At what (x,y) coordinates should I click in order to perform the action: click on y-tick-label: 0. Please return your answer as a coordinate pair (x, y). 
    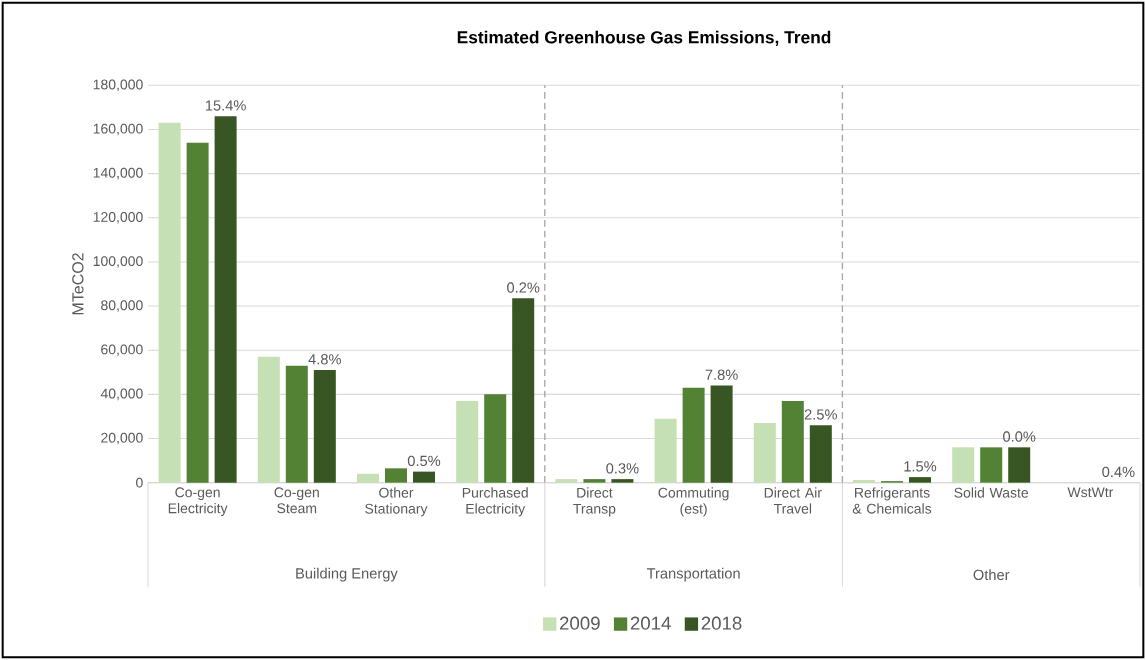
    Looking at the image, I should click on (139, 482).